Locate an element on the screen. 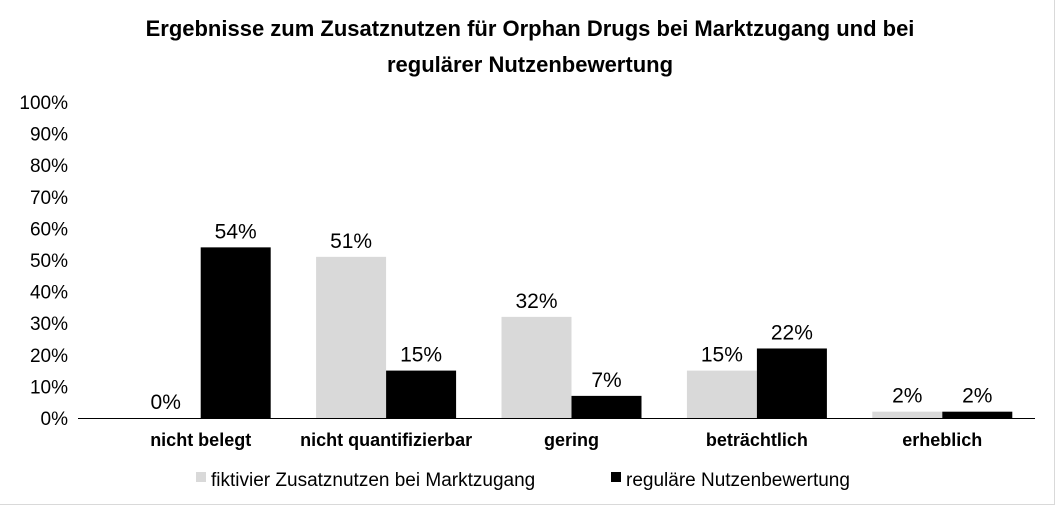 This screenshot has width=1055, height=505. y-axis: 0% 10% 20% 30% 40% 50% 60% 70% 80% 90% 100% is located at coordinates (43, 261).